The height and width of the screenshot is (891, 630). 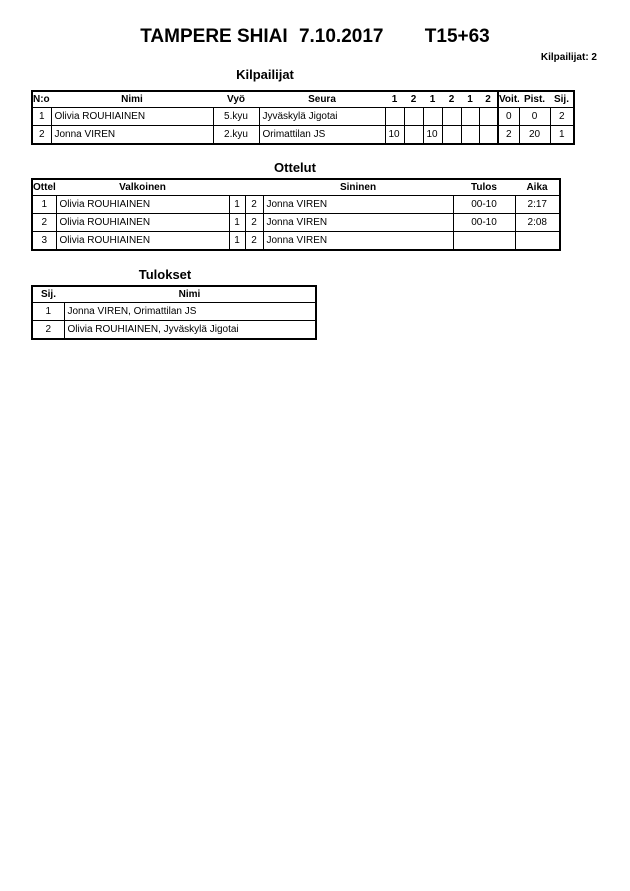 I want to click on table-row: 1 Olivia ROUHIAINEN 1 2 Jonna VIREN 00-10 2:17, so click(x=296, y=204).